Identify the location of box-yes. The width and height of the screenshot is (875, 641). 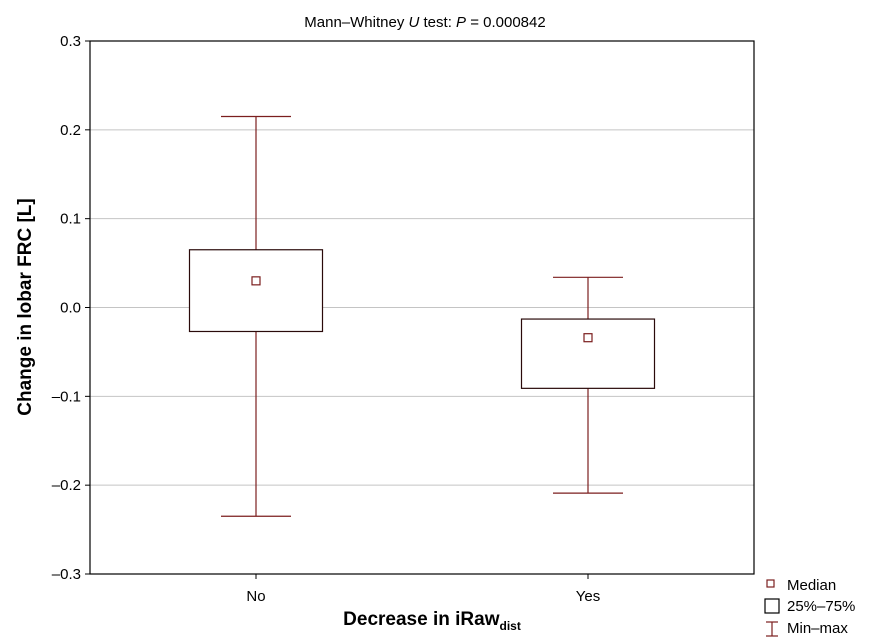
(588, 385).